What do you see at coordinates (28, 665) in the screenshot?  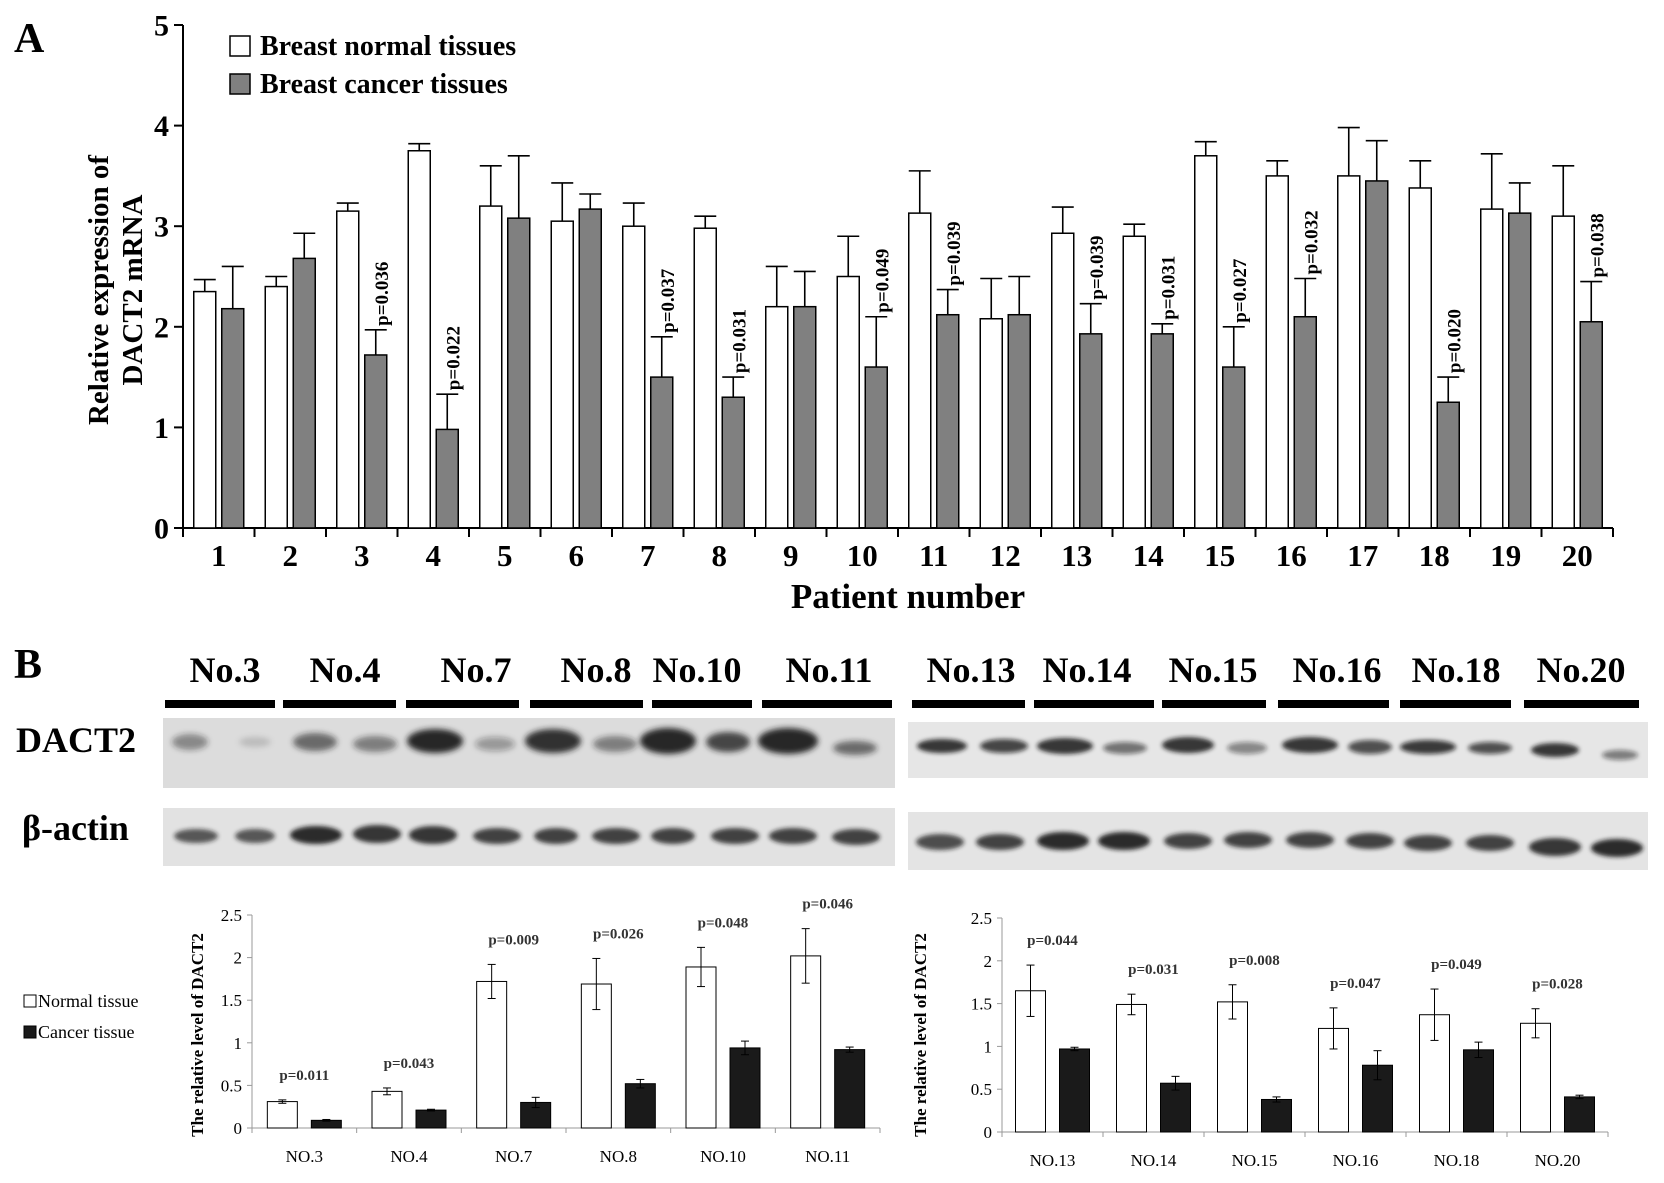 I see `panel-b-letter: B` at bounding box center [28, 665].